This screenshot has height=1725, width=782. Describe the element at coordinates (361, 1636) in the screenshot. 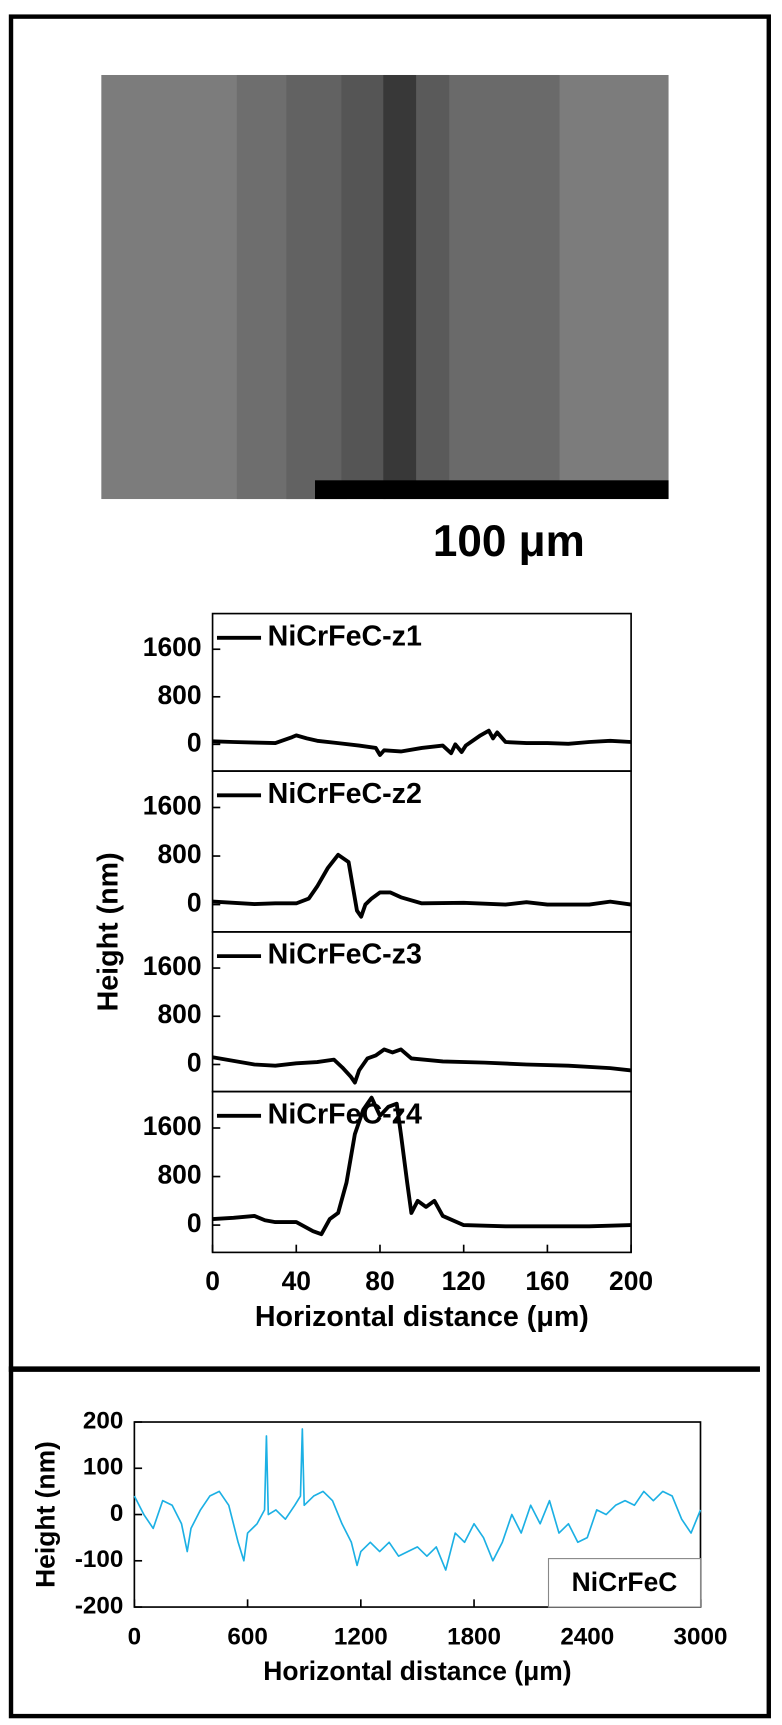

I see `x-tick-label: 1200` at that location.